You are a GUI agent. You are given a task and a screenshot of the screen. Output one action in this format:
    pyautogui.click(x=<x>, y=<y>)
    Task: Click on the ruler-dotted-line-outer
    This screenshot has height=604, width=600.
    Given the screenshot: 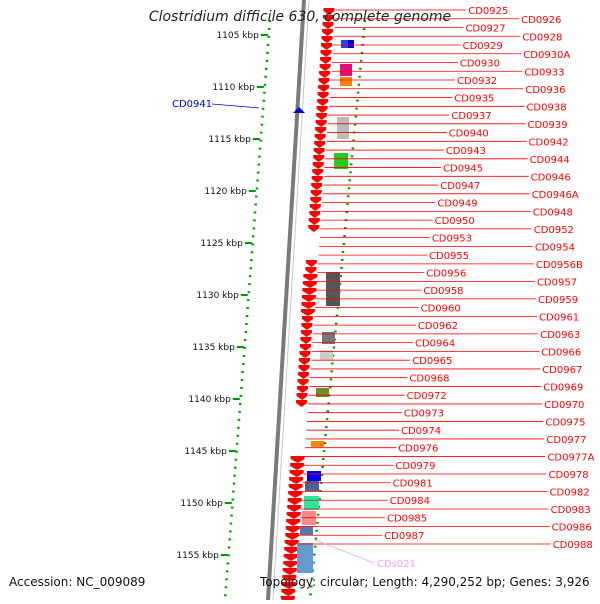 What is the action you would take?
    pyautogui.click(x=337, y=310)
    